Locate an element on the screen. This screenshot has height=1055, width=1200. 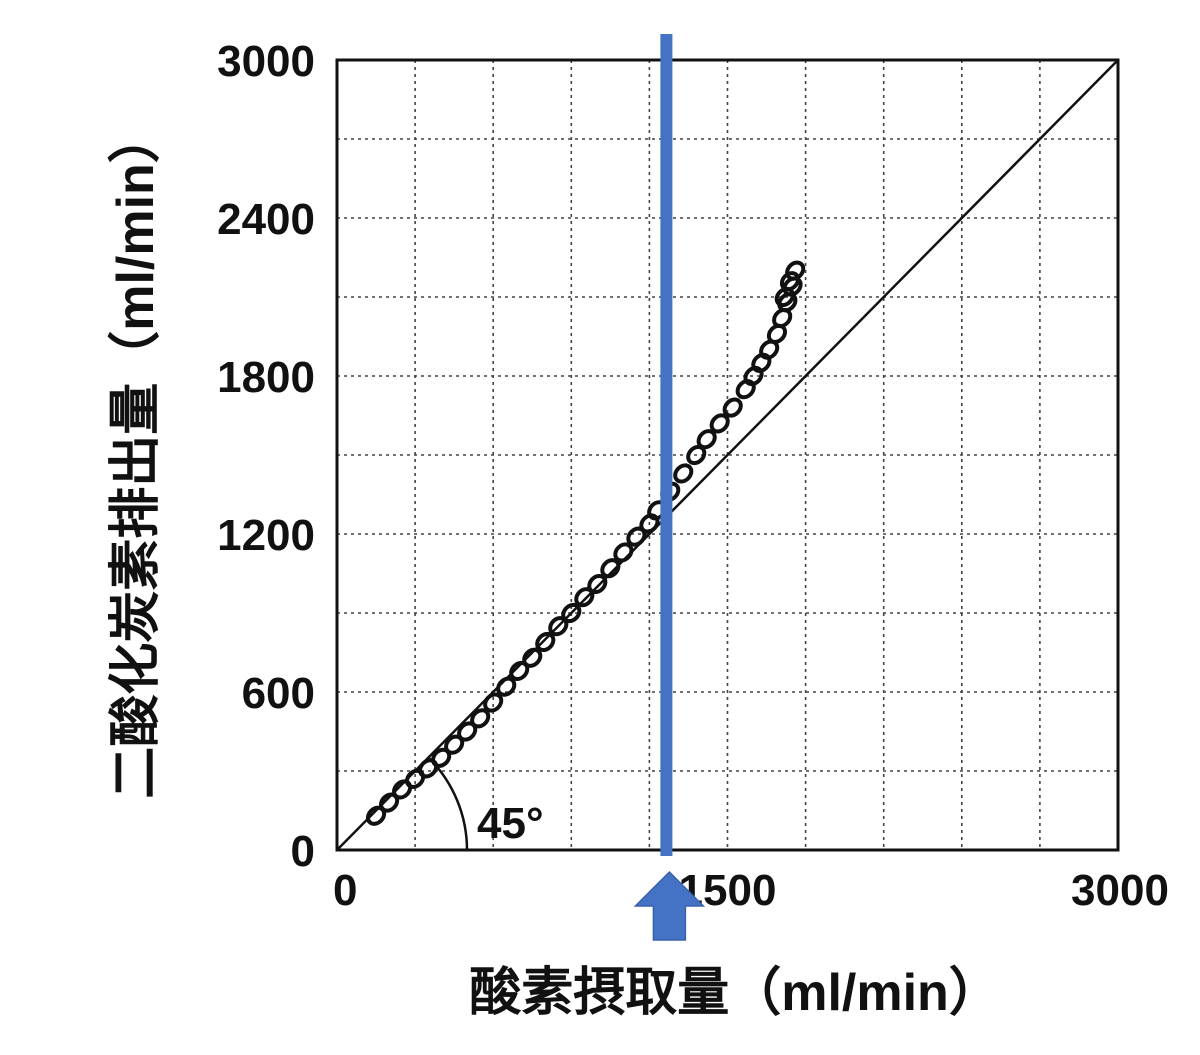
x-tick-labels: 0 1500 3000 is located at coordinates (751, 890).